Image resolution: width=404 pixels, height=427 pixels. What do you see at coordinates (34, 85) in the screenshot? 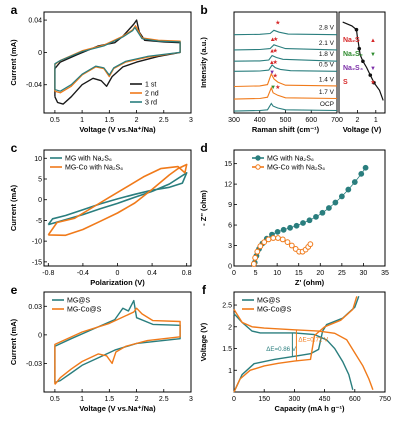
I see `y-tick-label: -0.04` at bounding box center [34, 85].